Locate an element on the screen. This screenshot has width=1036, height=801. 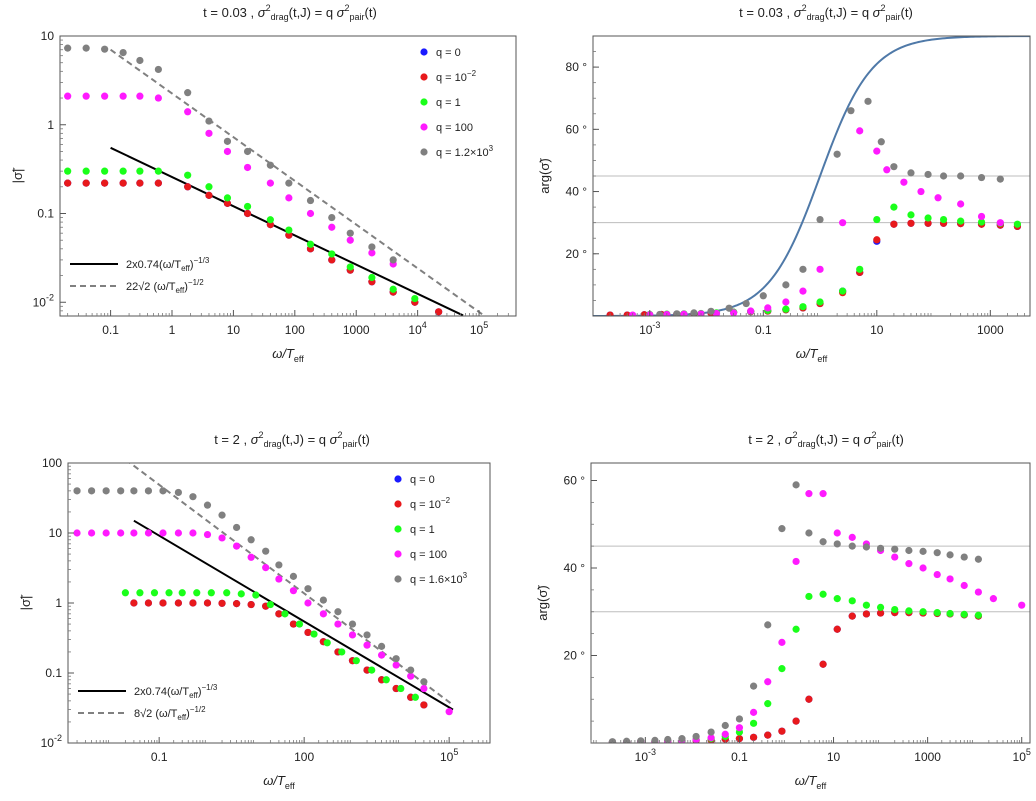
legend-marker is located at coordinates (424, 52).